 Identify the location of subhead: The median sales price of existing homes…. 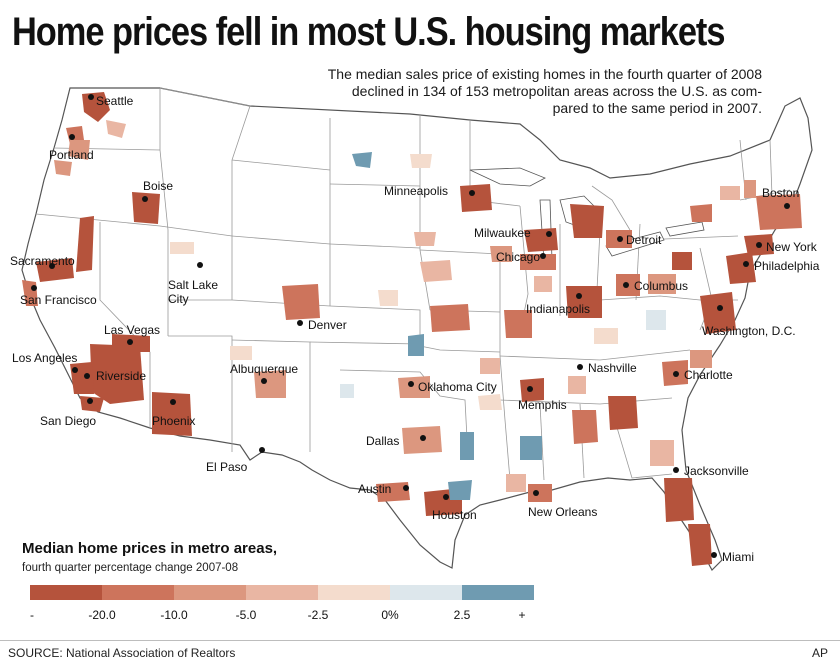
(482, 91).